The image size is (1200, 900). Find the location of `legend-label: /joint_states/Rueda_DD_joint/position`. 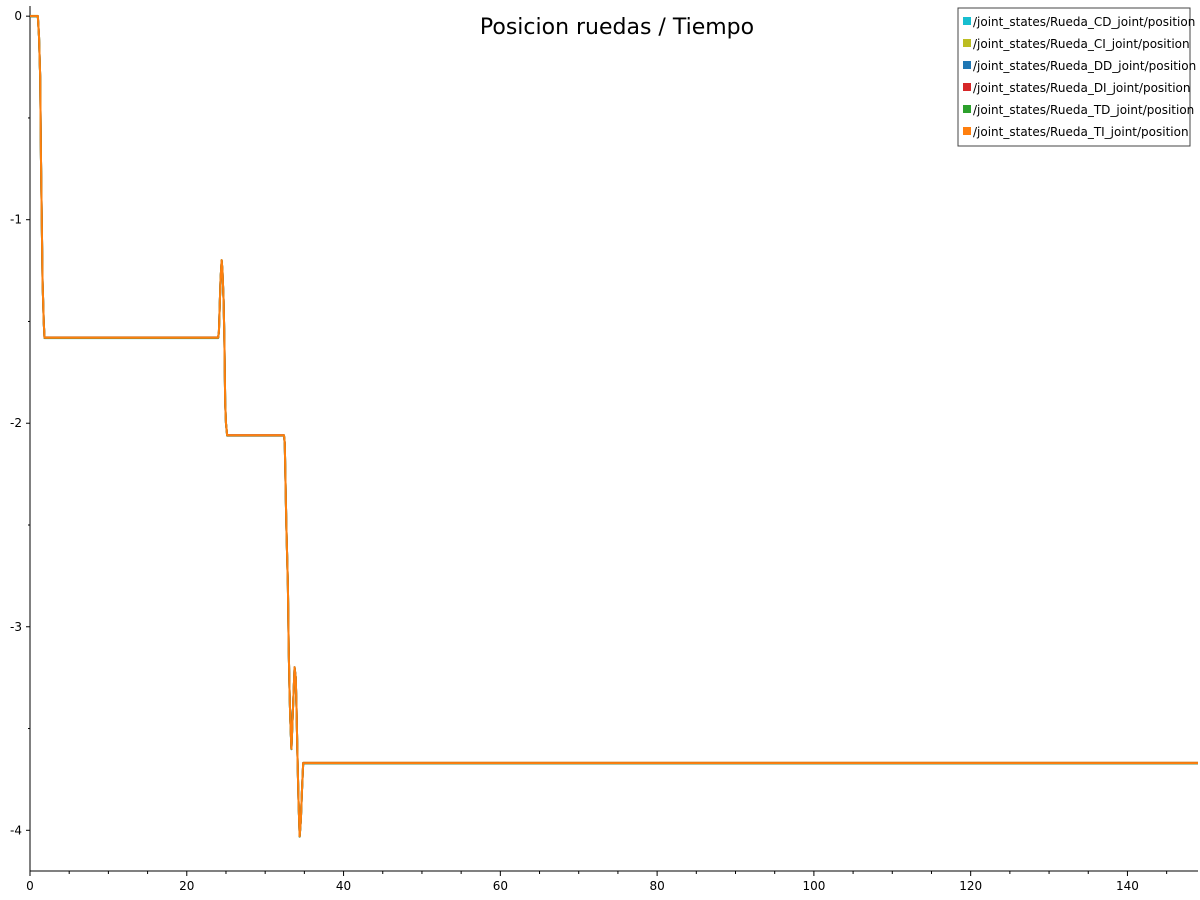

legend-label: /joint_states/Rueda_DD_joint/position is located at coordinates (1084, 66).